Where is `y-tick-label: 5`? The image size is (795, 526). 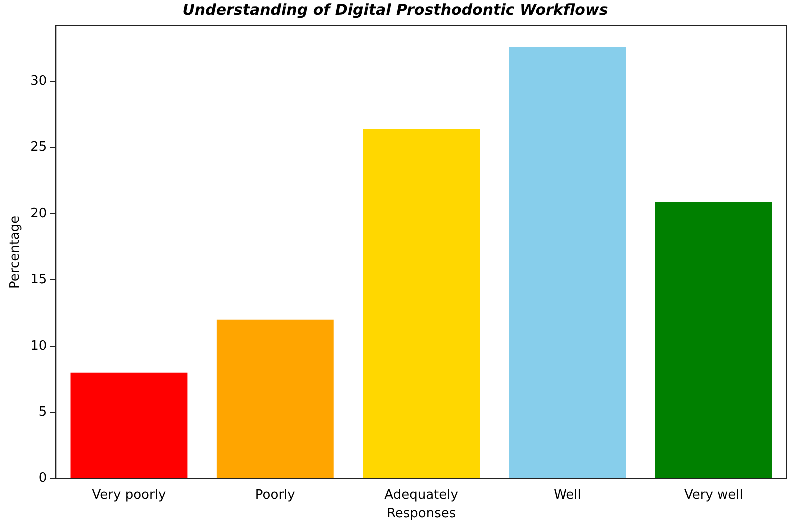 y-tick-label: 5 is located at coordinates (43, 412).